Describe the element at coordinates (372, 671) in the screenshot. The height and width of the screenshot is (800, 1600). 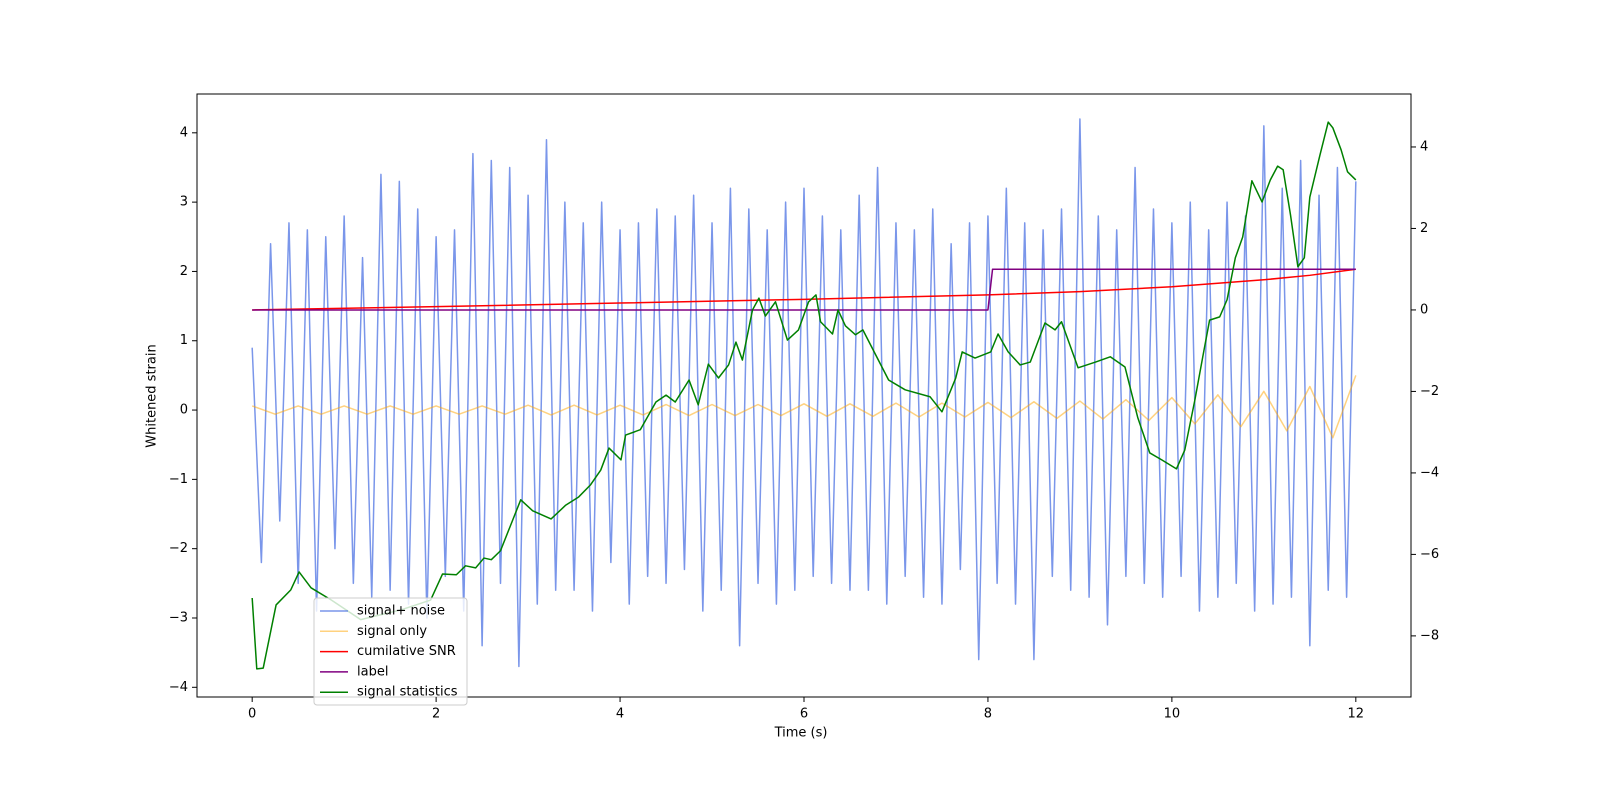
I see `legend-label: label` at that location.